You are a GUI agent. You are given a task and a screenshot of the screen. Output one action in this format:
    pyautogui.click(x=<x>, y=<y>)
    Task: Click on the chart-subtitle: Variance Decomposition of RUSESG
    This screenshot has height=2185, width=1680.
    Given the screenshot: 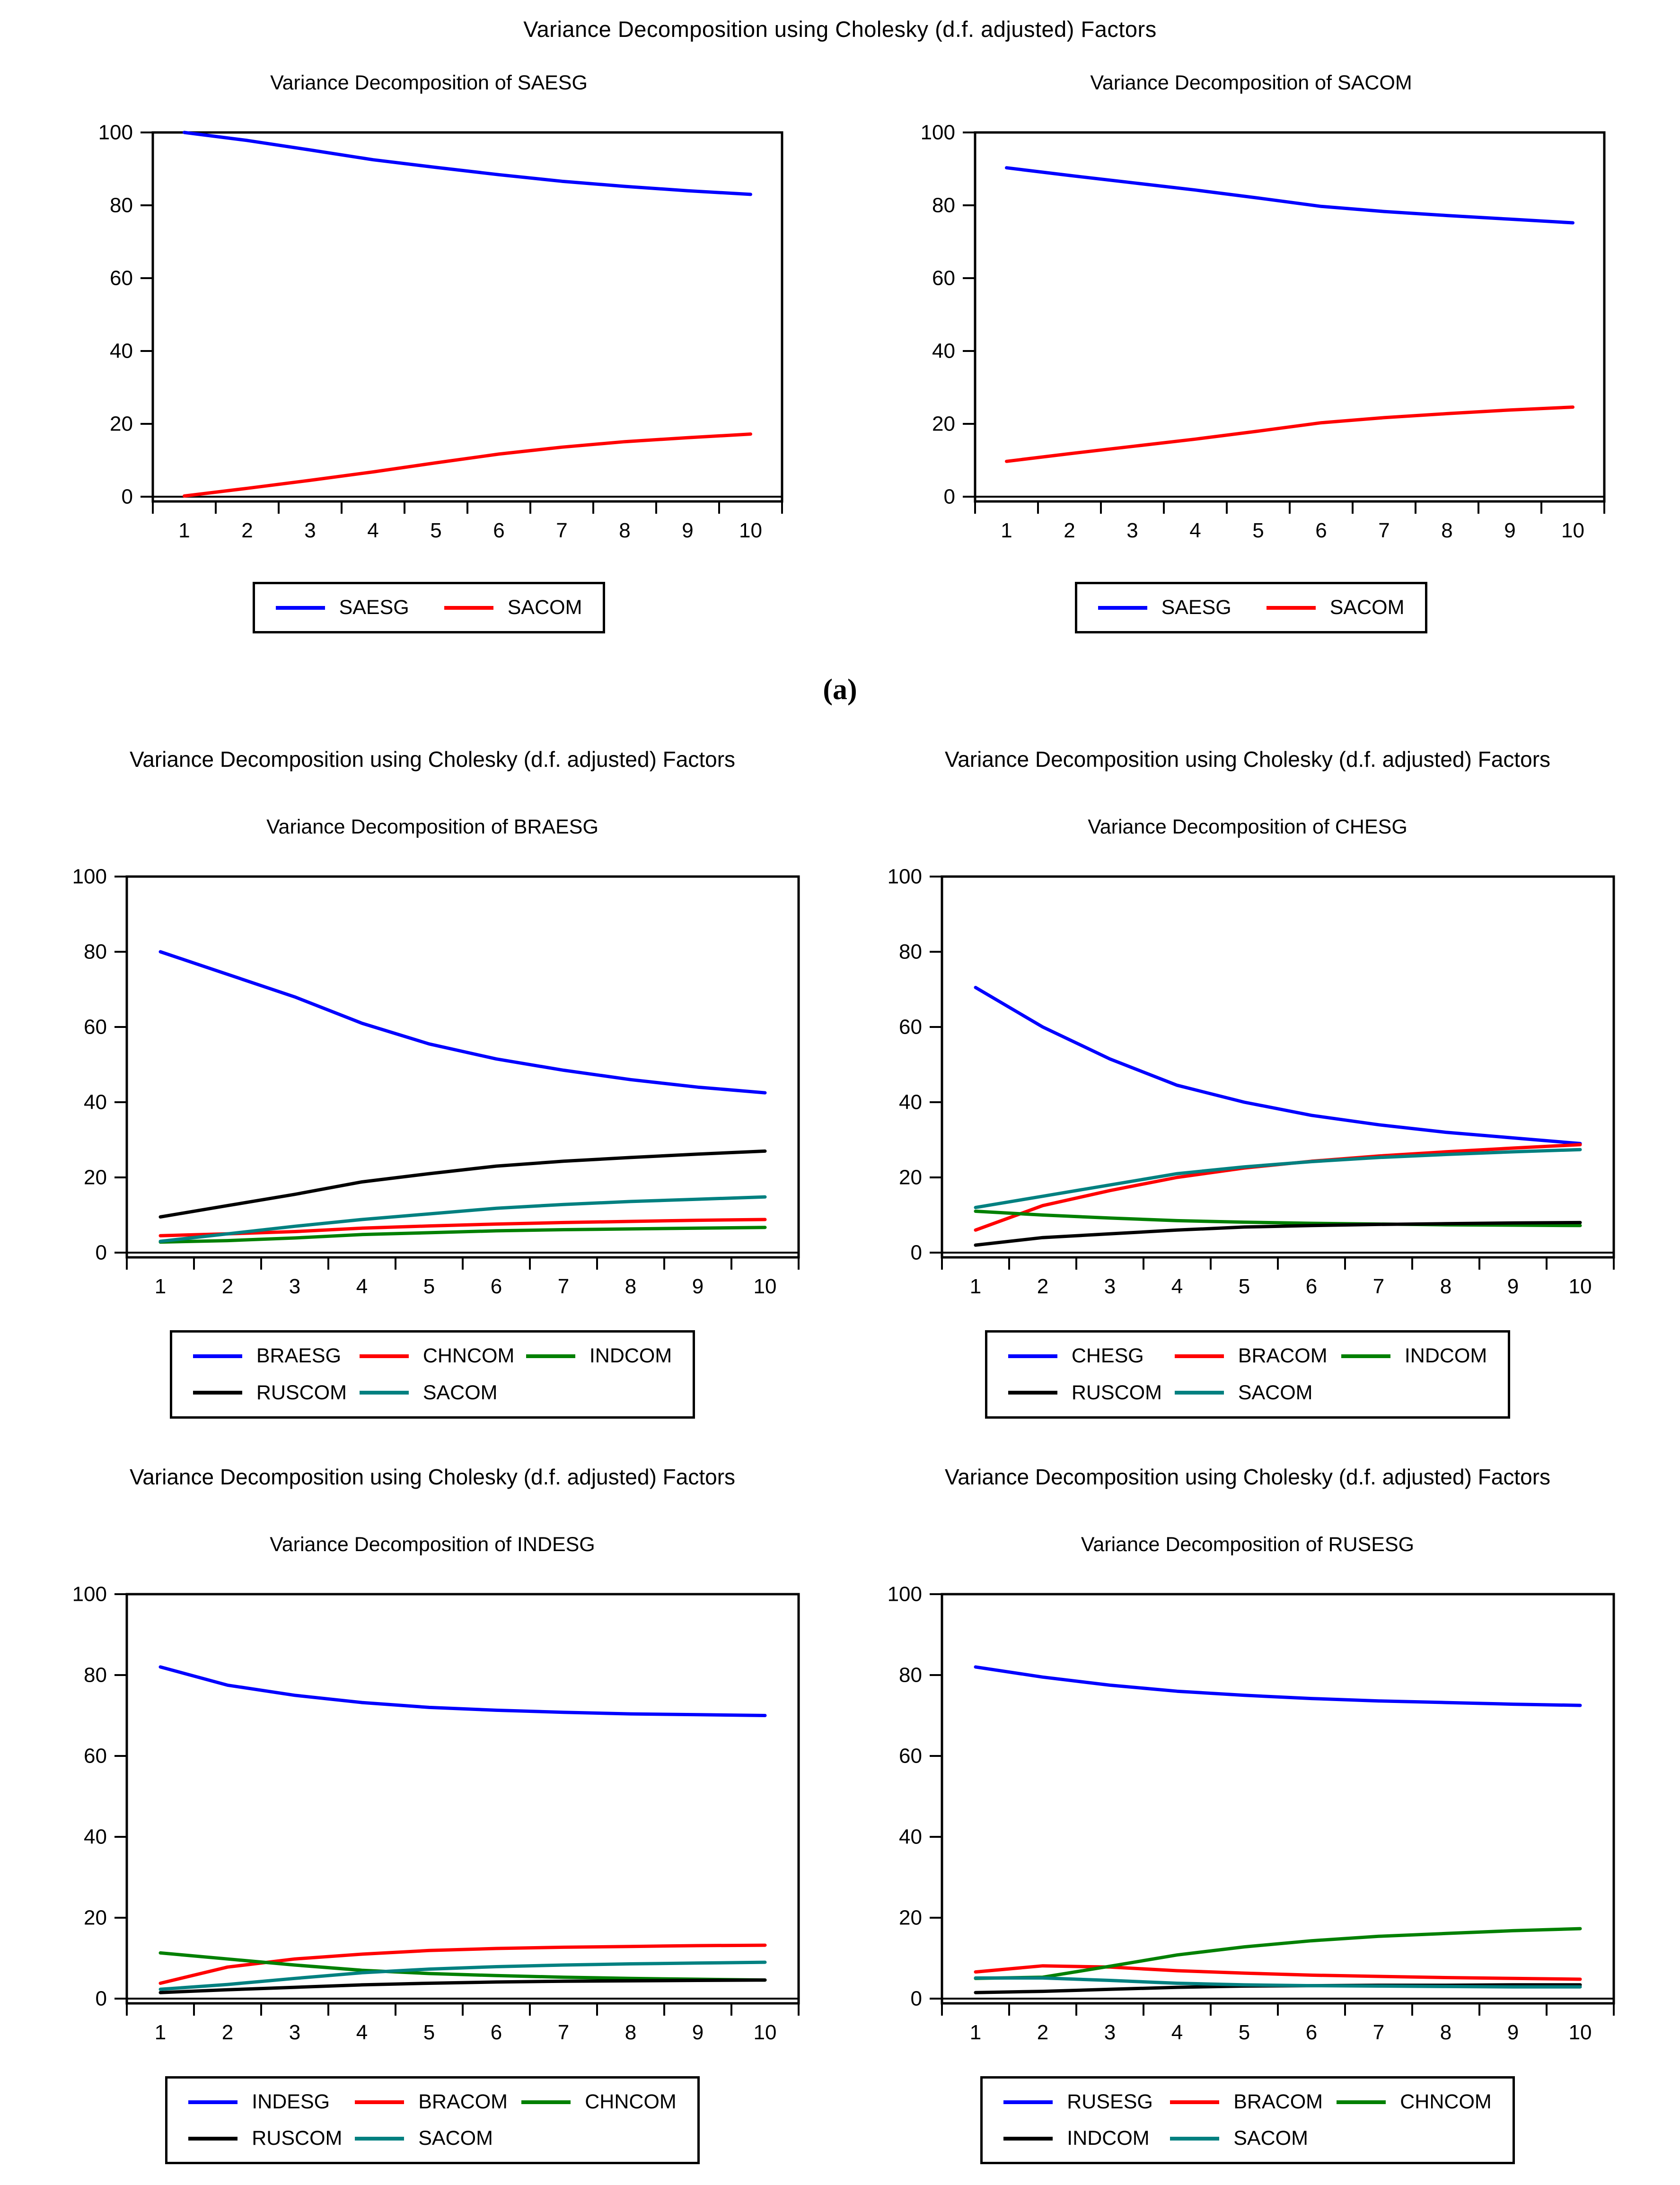 What is the action you would take?
    pyautogui.click(x=1248, y=1544)
    